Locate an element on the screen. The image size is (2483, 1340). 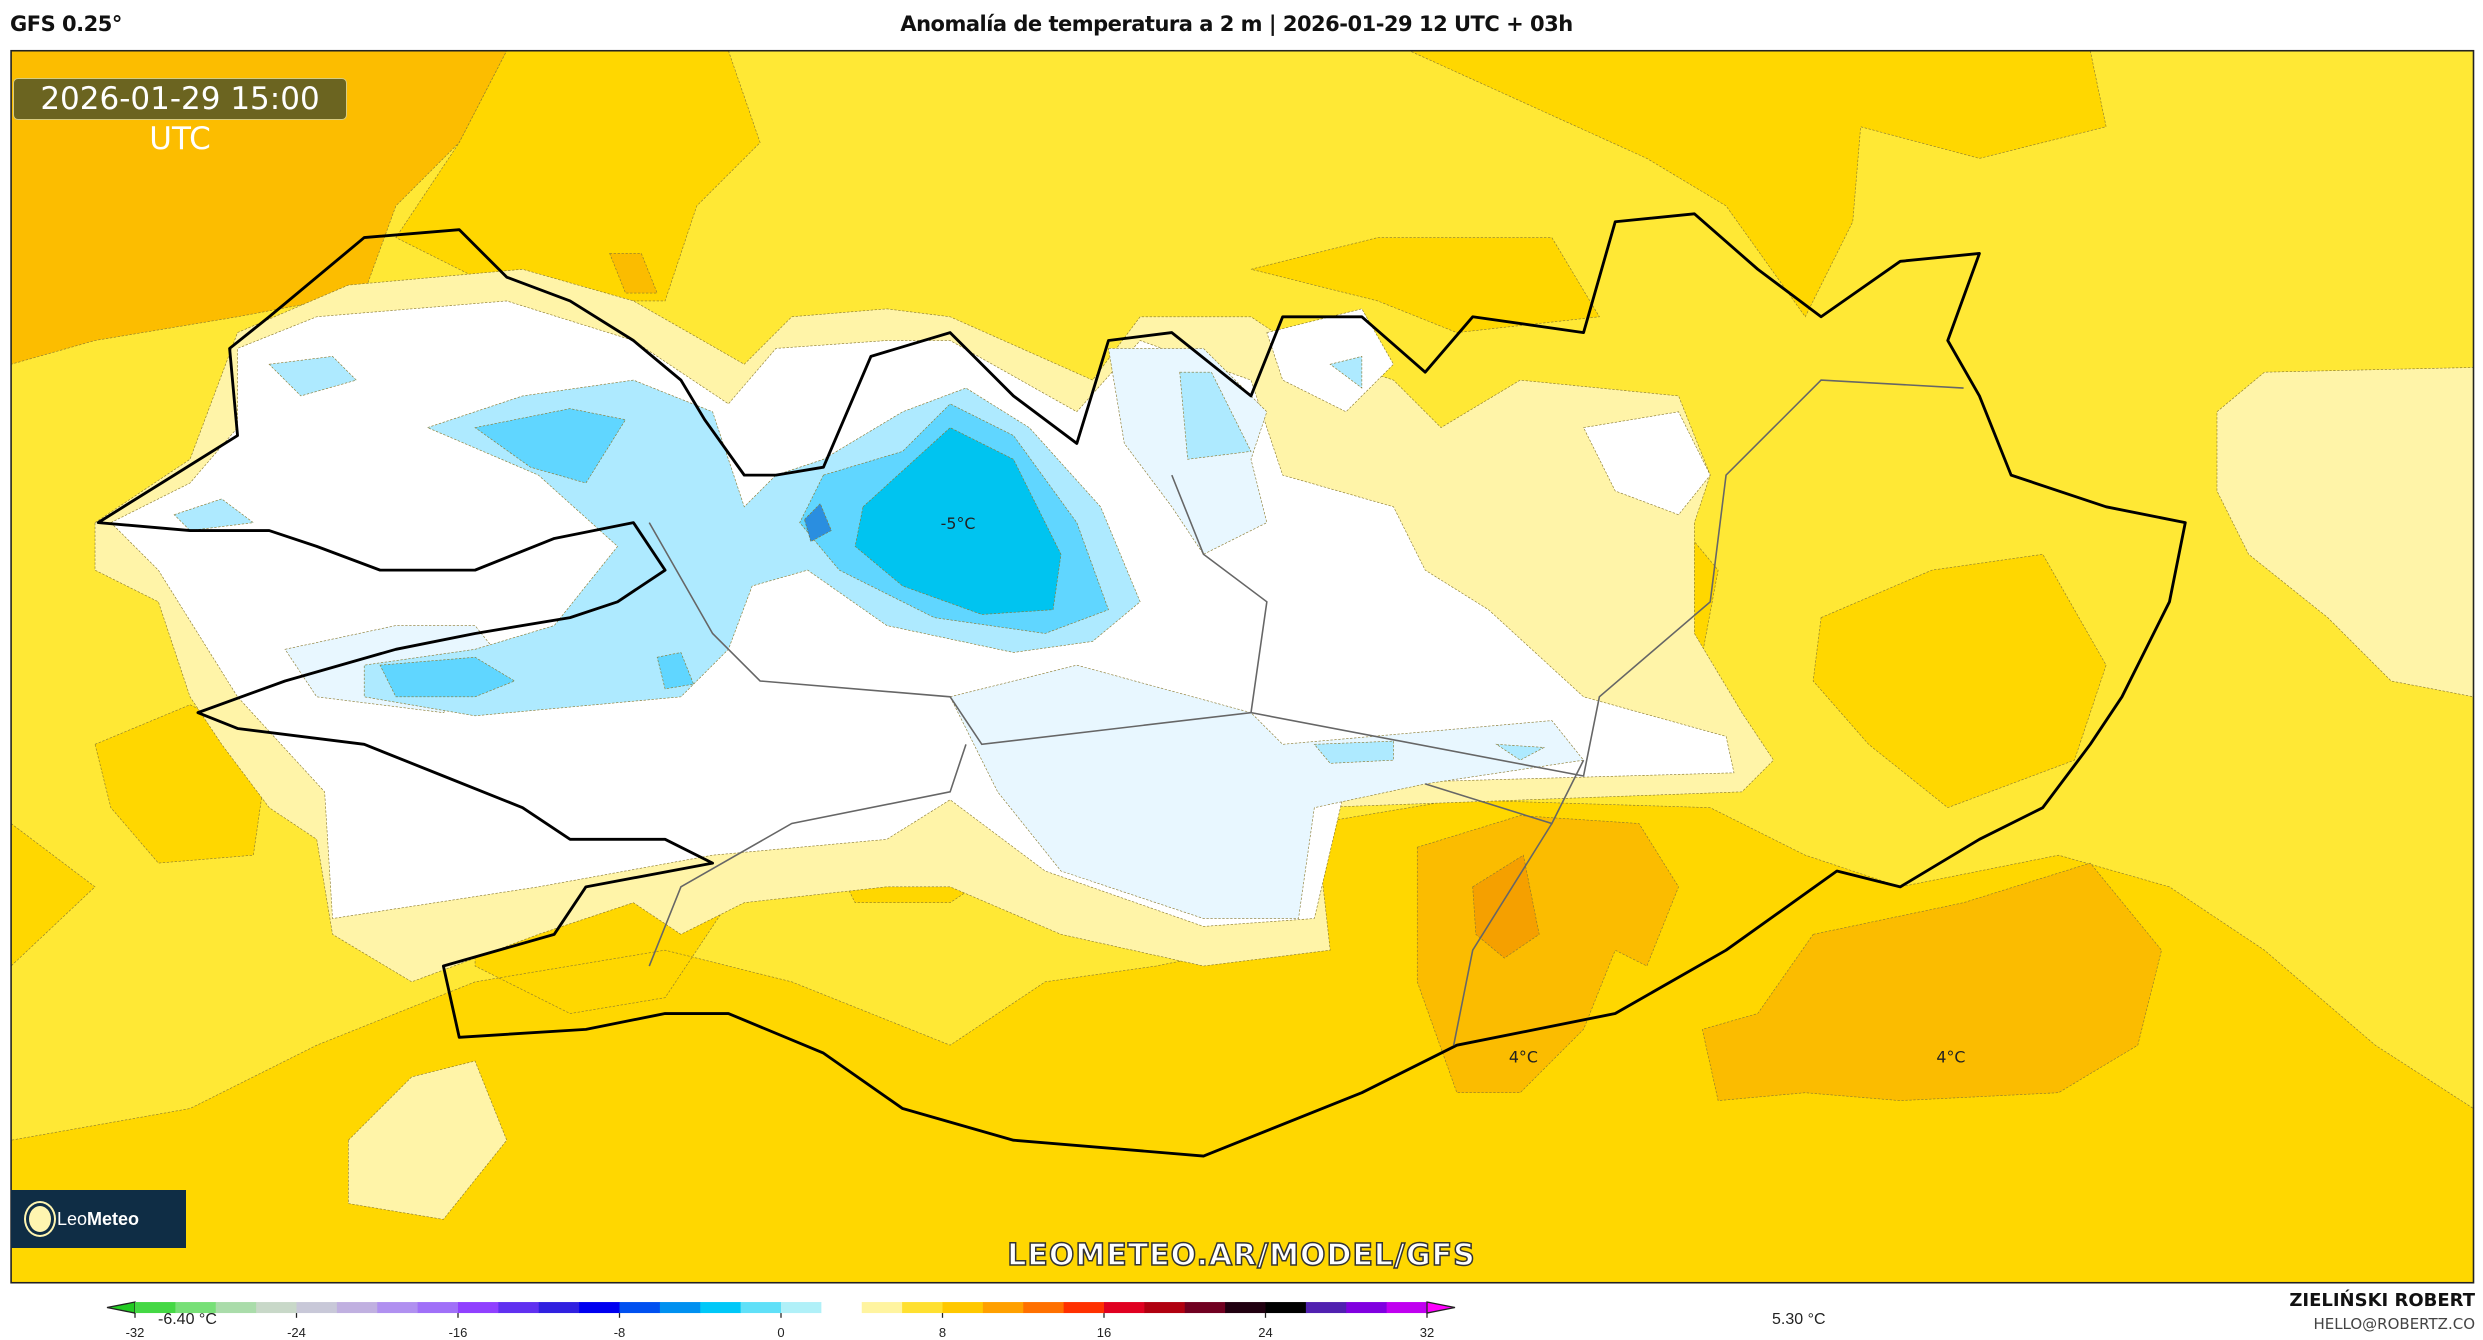
colorbar-tick-label: 8 is located at coordinates (942, 1332).